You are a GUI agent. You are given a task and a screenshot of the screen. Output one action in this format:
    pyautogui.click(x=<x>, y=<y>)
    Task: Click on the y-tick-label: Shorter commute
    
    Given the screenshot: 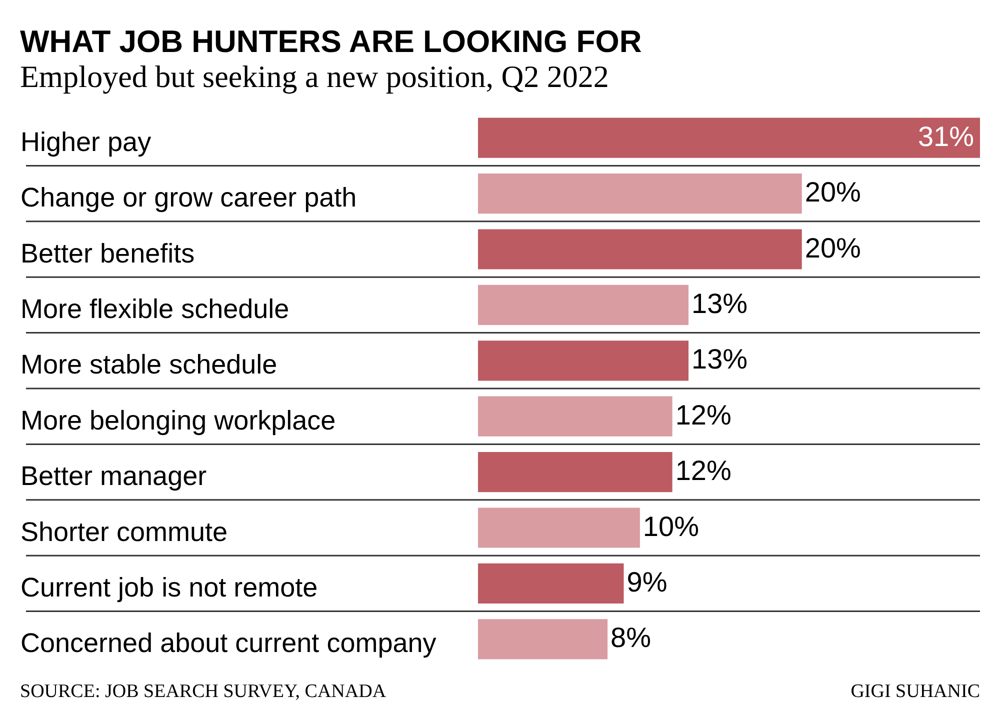 What is the action you would take?
    pyautogui.click(x=124, y=531)
    